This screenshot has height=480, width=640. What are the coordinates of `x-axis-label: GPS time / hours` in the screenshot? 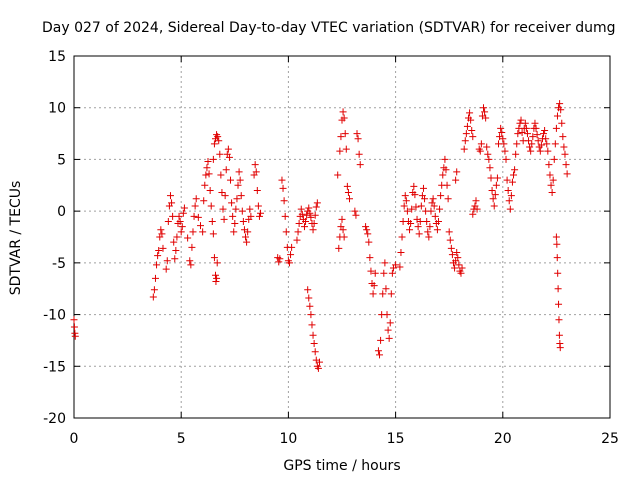 It's located at (341, 466).